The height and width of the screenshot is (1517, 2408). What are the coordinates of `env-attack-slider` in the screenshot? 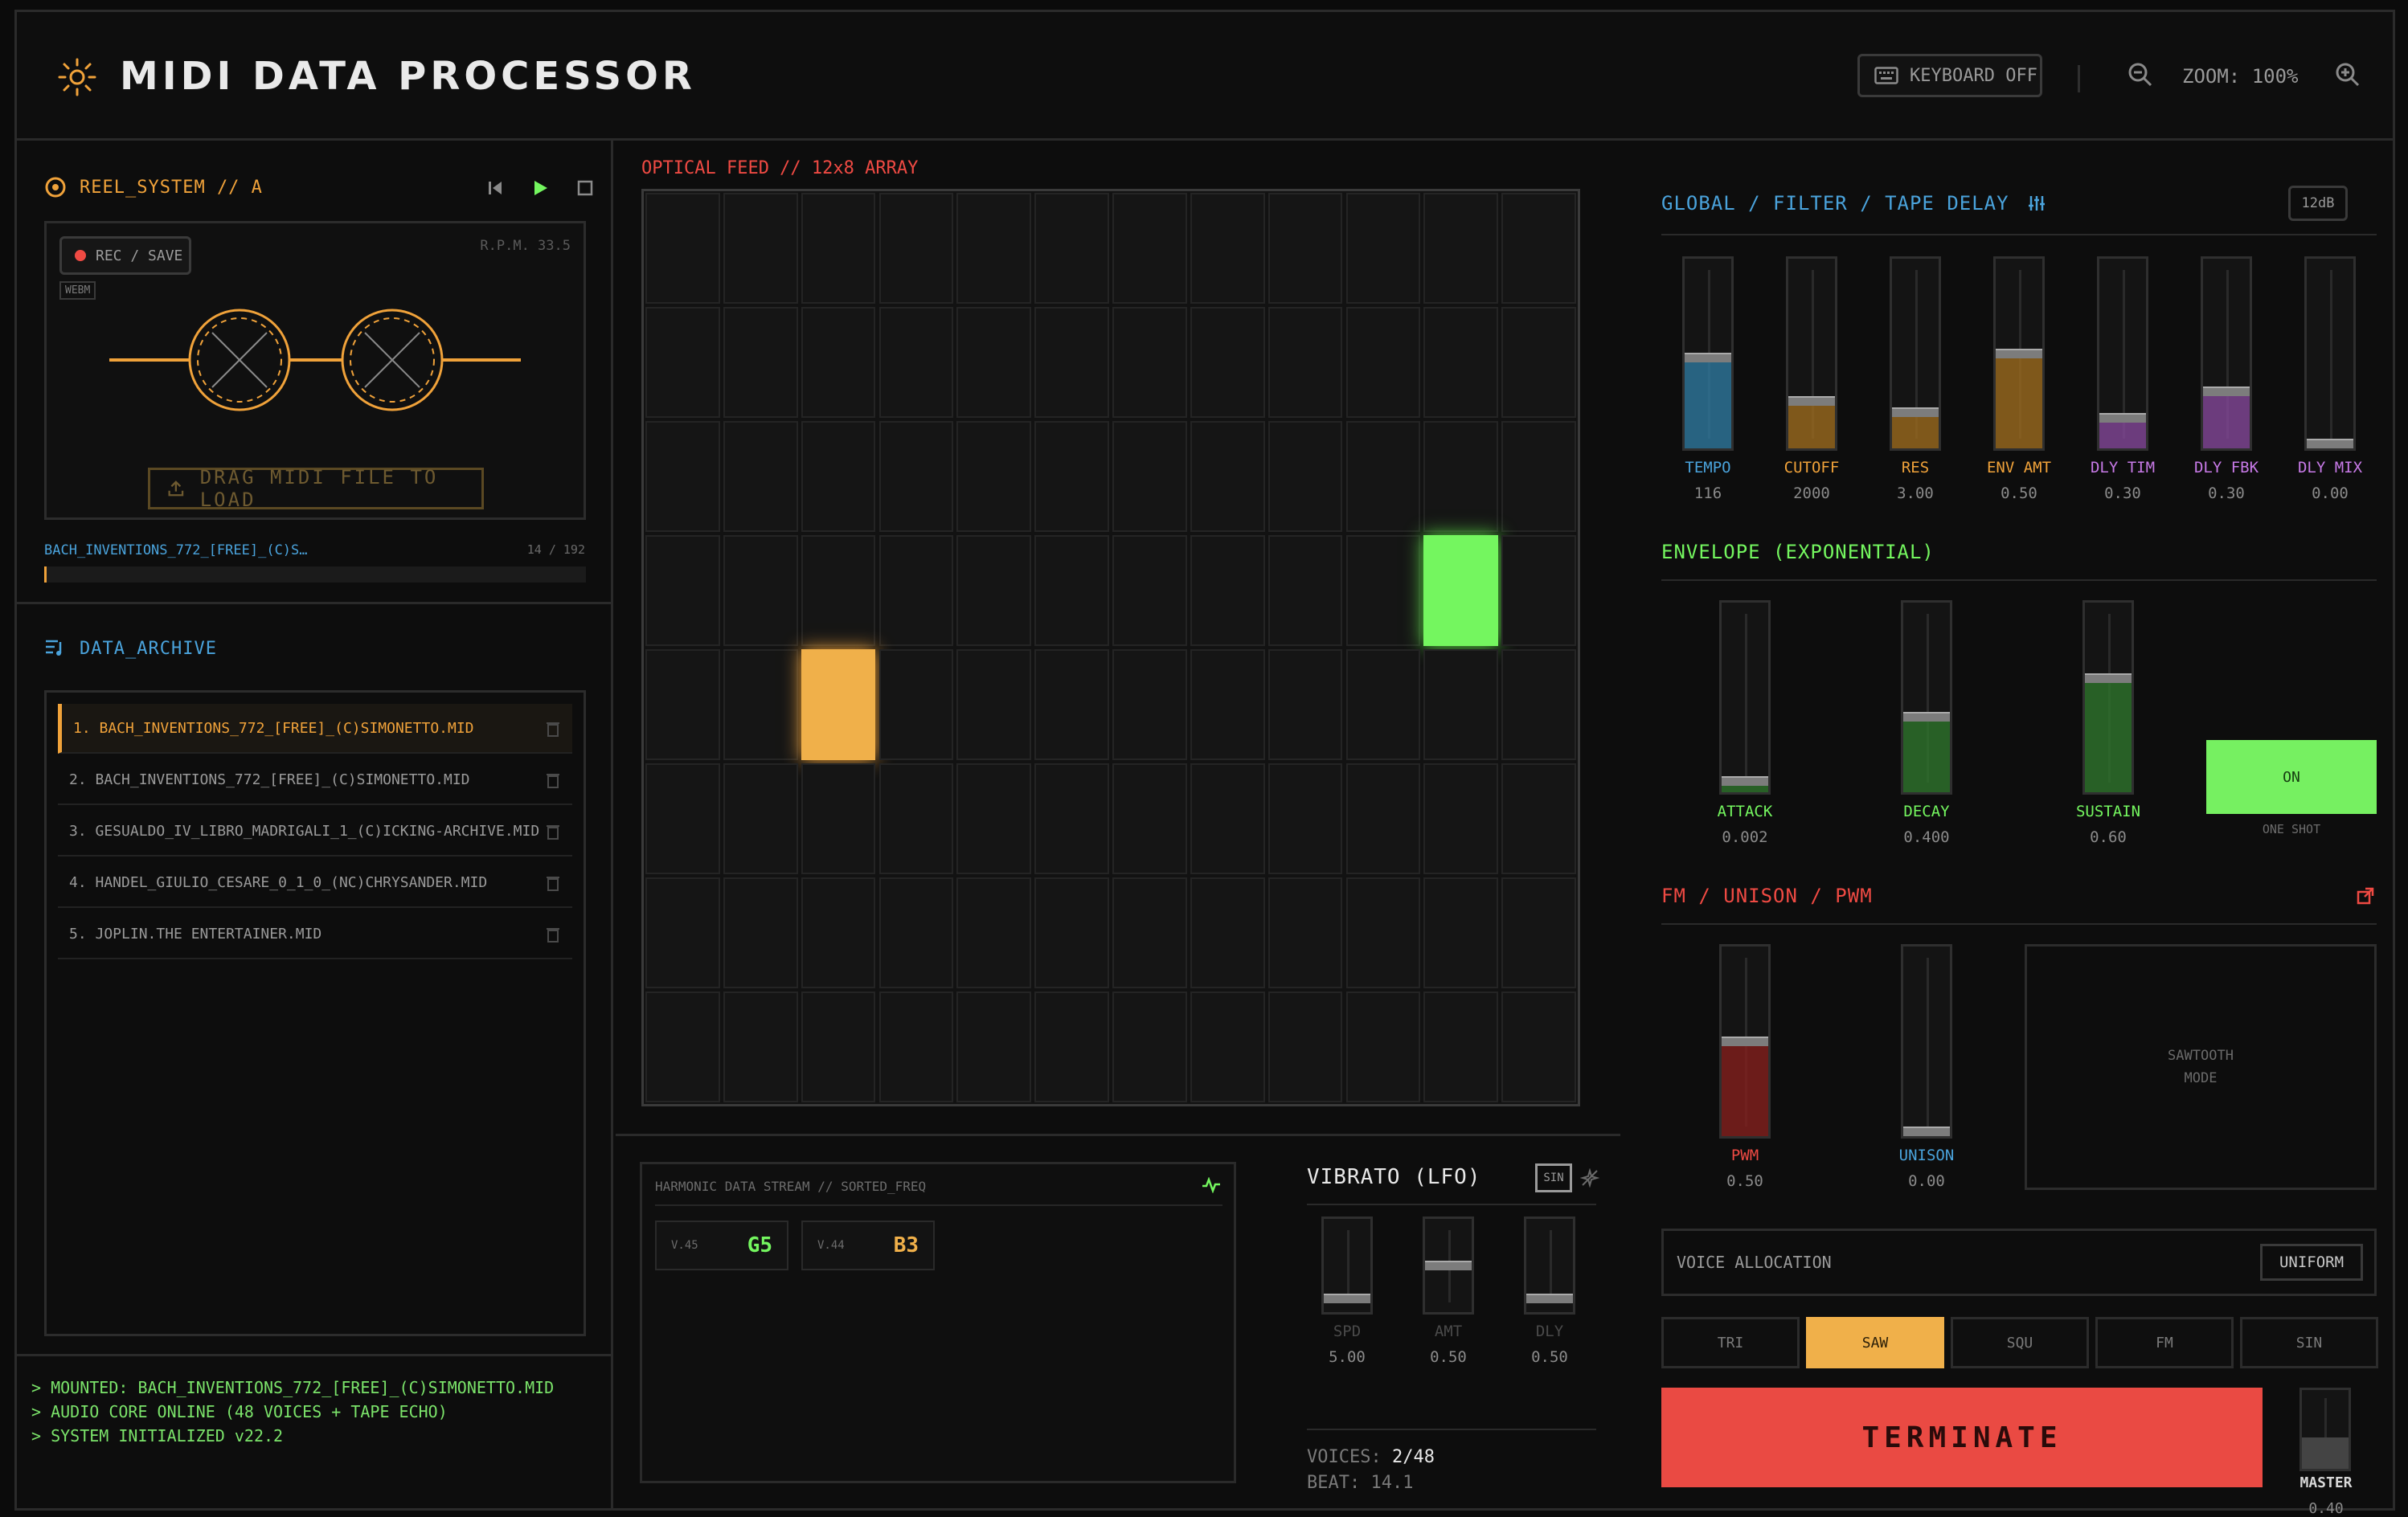 It's located at (1745, 697).